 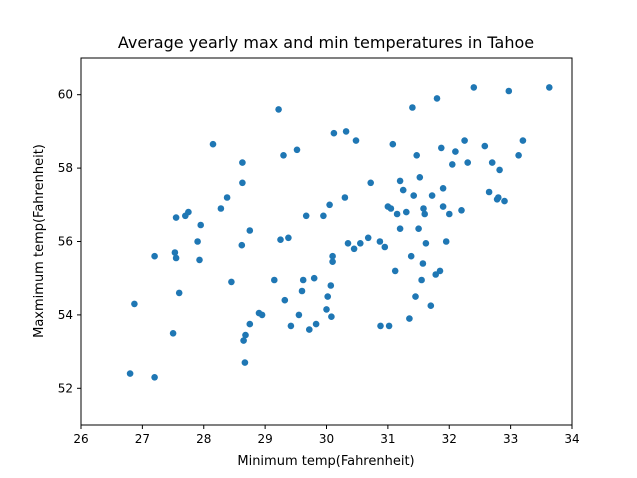 What do you see at coordinates (142, 439) in the screenshot?
I see `x-tick-label: 27` at bounding box center [142, 439].